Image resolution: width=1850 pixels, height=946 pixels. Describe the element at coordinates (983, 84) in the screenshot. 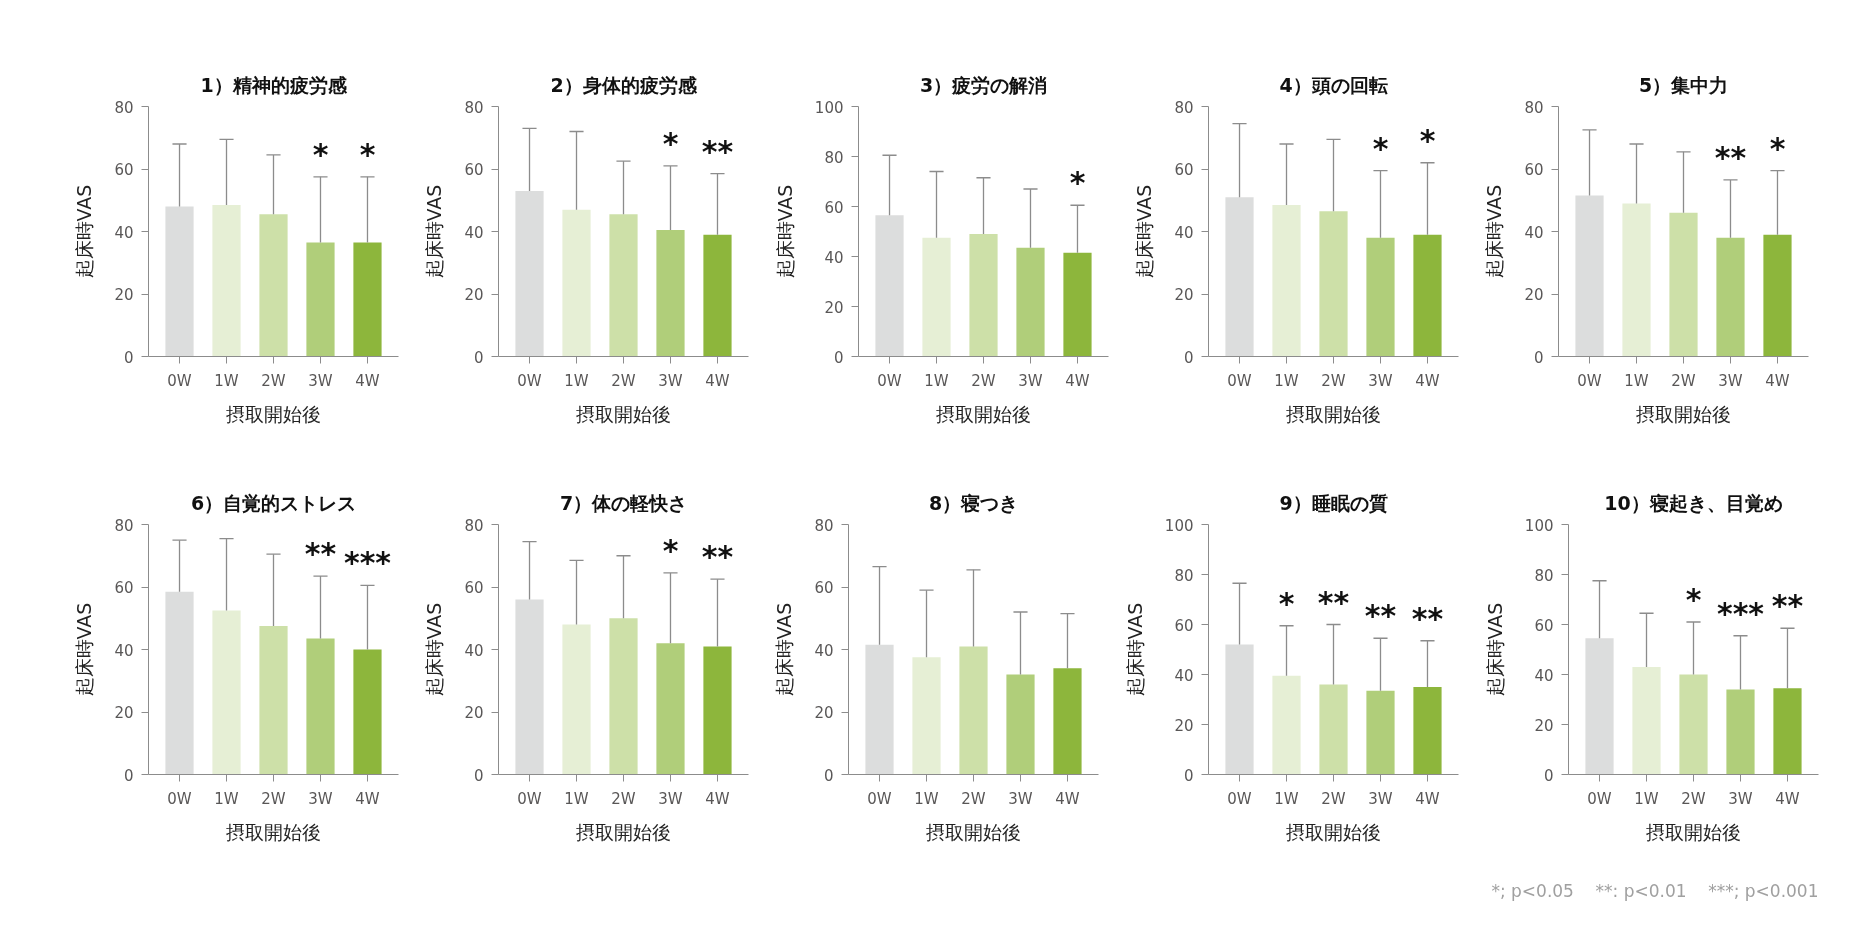

I see `chart-title: 3）疲労の解消` at that location.